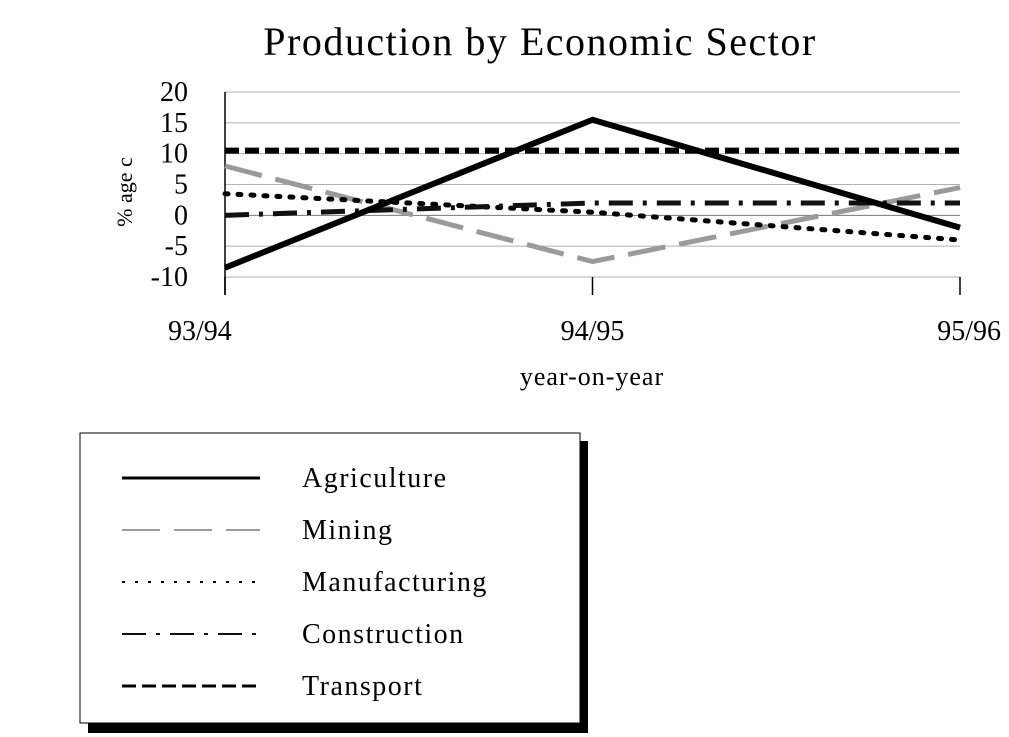 This screenshot has width=1009, height=737. I want to click on y-tick-label: 15, so click(174, 123).